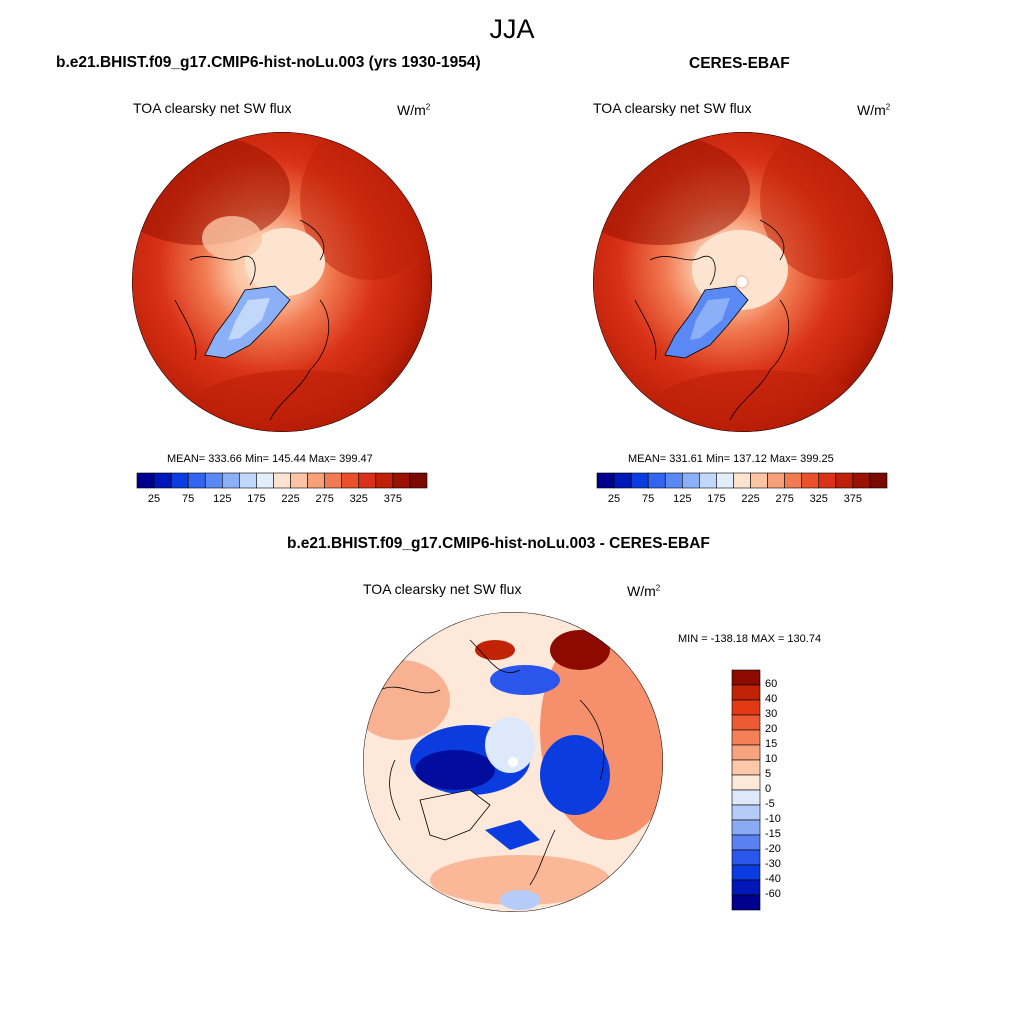 Image resolution: width=1024 pixels, height=1024 pixels. I want to click on map-left-greenland-inner, so click(249, 319).